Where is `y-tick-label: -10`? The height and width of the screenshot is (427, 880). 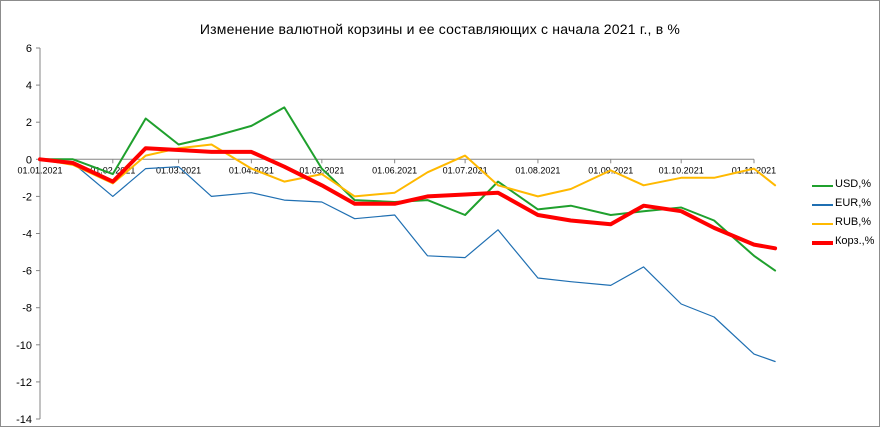 y-tick-label: -10 is located at coordinates (24, 346).